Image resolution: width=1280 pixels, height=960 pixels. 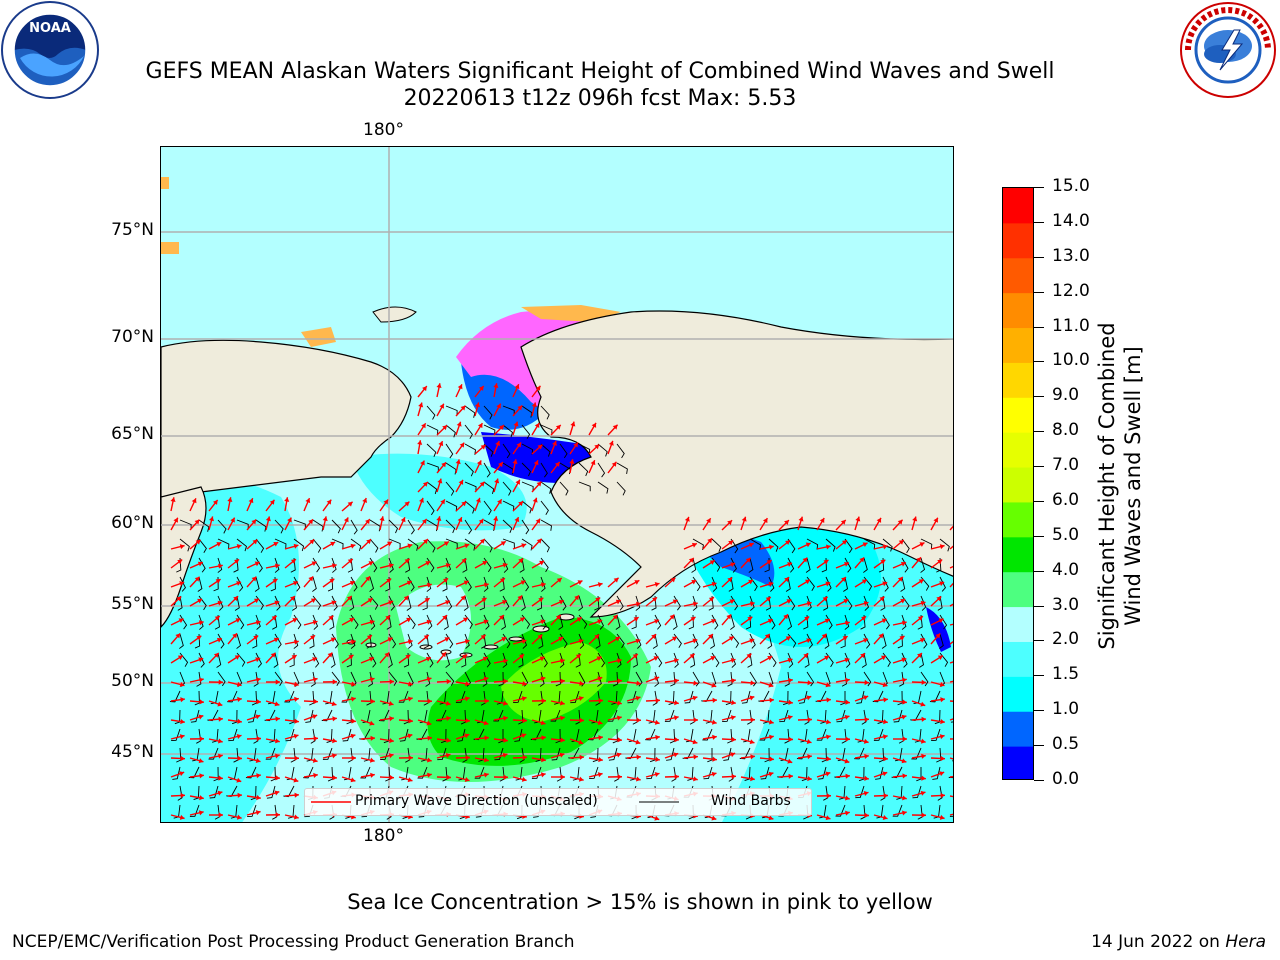 I want to click on colorbar-bin, so click(x=1018, y=519).